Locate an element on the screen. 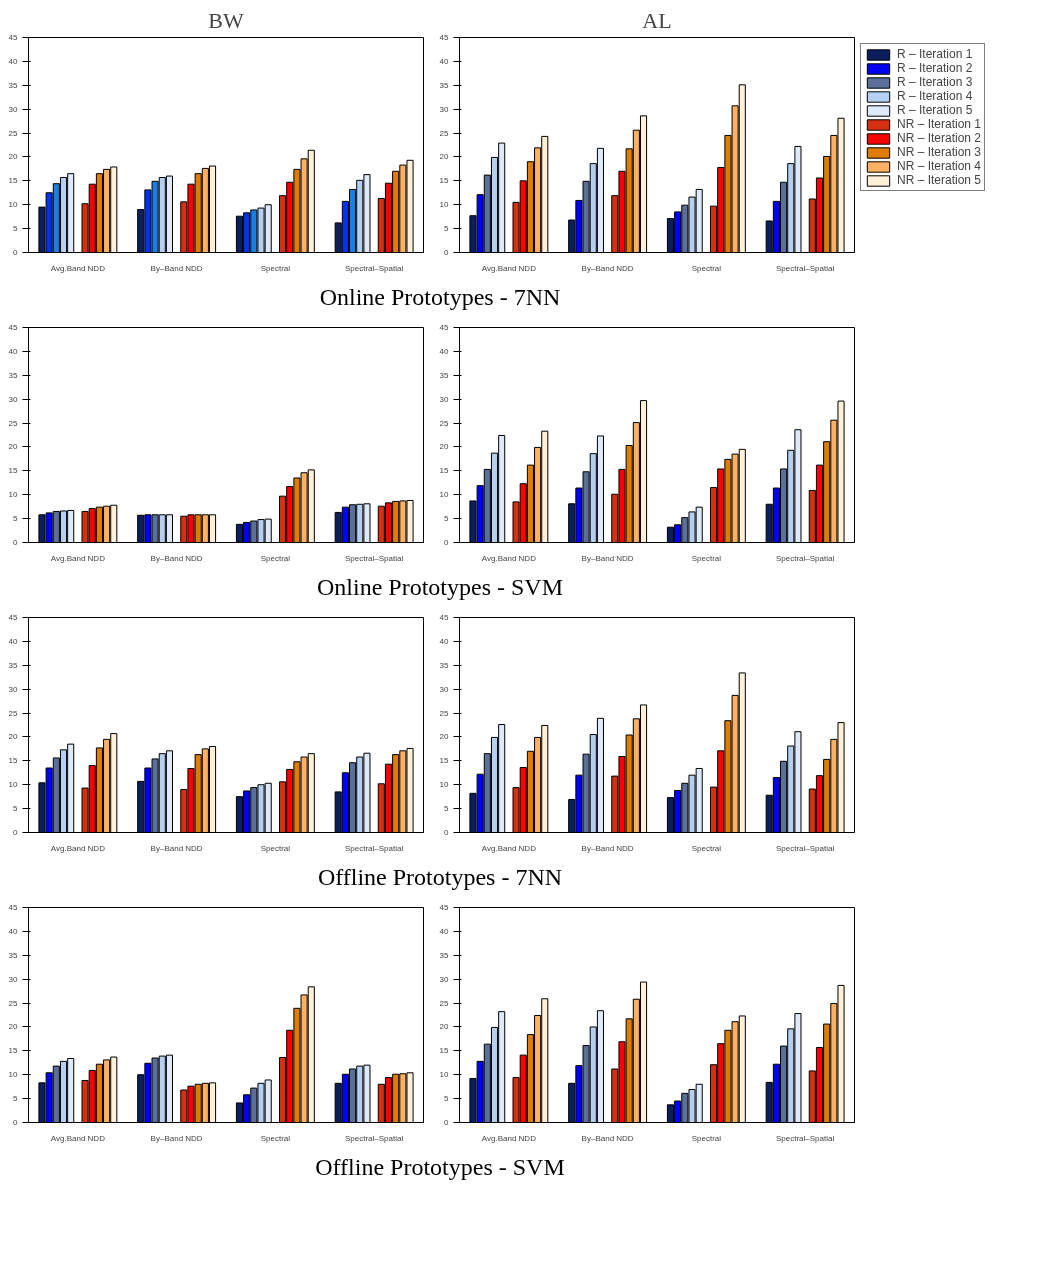 Image resolution: width=1055 pixels, height=1273 pixels. legend-label: NR – Iteration 2 is located at coordinates (939, 138).